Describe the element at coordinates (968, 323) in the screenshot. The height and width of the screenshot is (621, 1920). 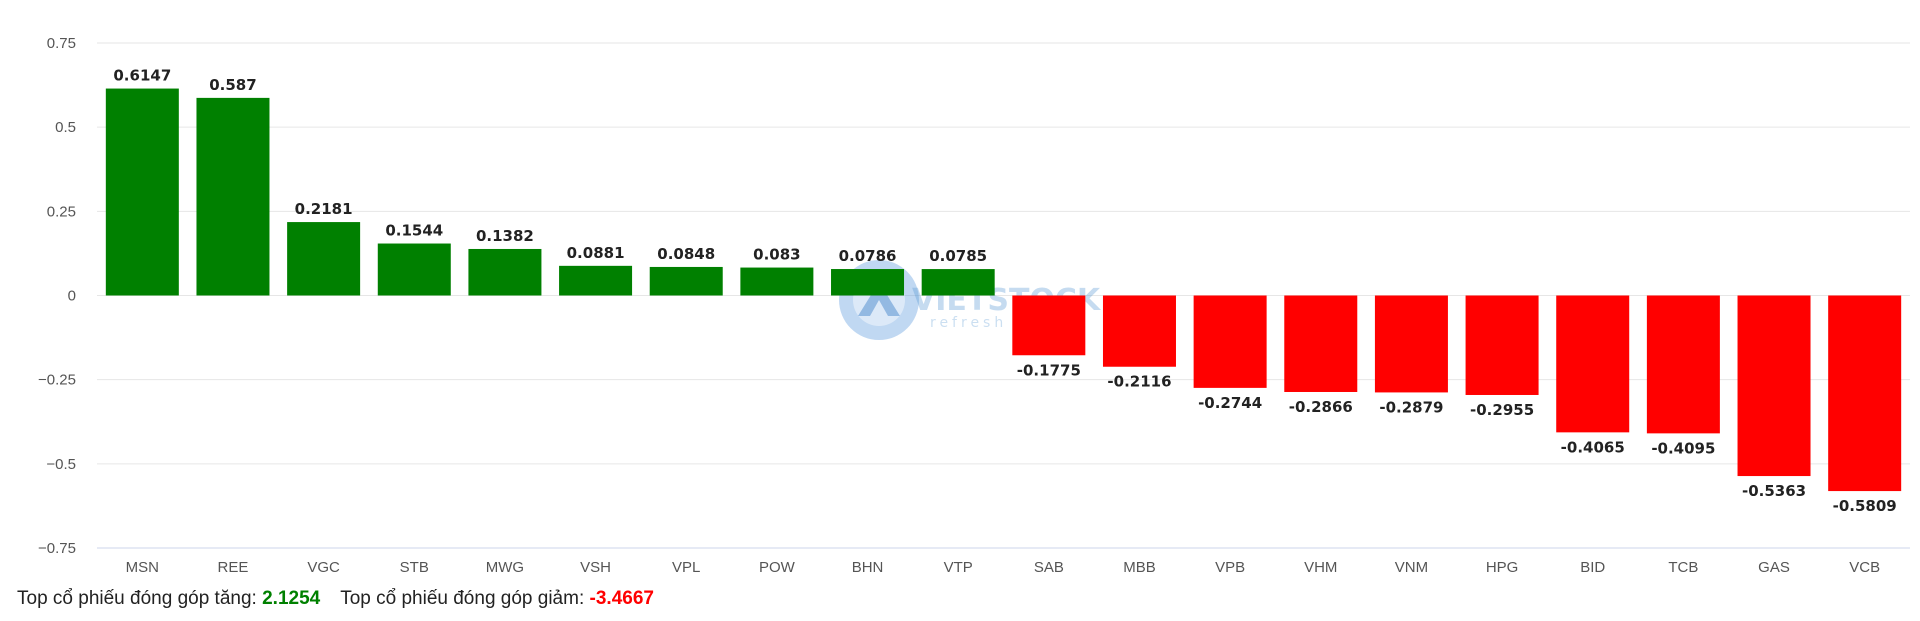
I see `watermark-subtext: refresh` at that location.